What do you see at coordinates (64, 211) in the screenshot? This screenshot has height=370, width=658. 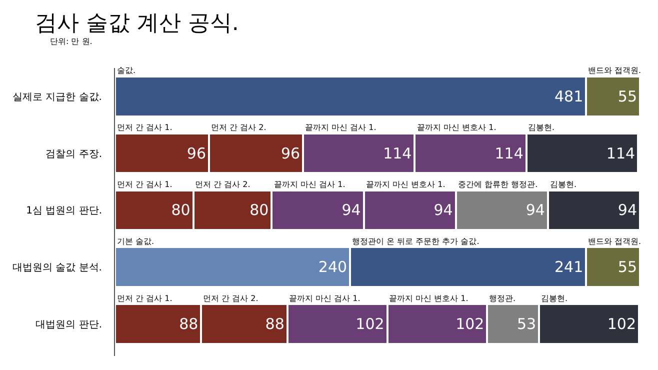 I see `y-tick-label: 1심 법원의 판단.` at bounding box center [64, 211].